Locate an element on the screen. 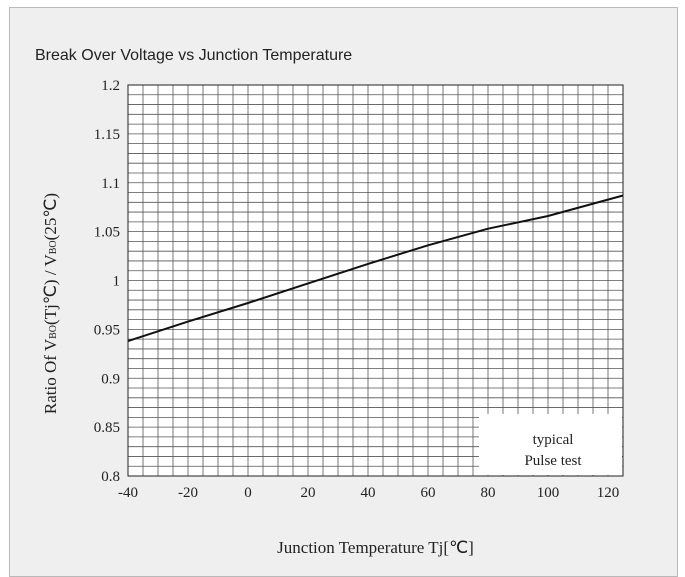  y-tick-label: 1.2 is located at coordinates (110, 86).